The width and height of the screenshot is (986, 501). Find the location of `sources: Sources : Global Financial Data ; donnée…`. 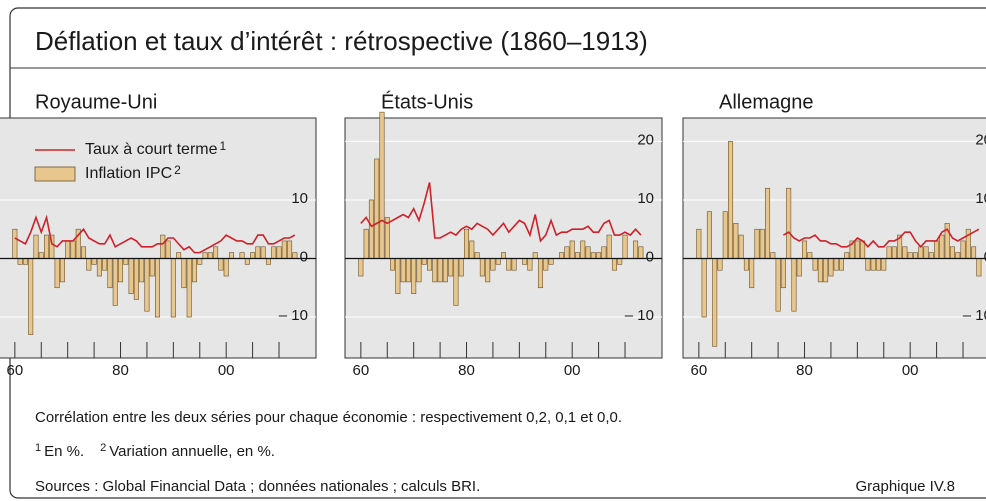

sources: Sources : Global Financial Data ; donnée… is located at coordinates (257, 486).